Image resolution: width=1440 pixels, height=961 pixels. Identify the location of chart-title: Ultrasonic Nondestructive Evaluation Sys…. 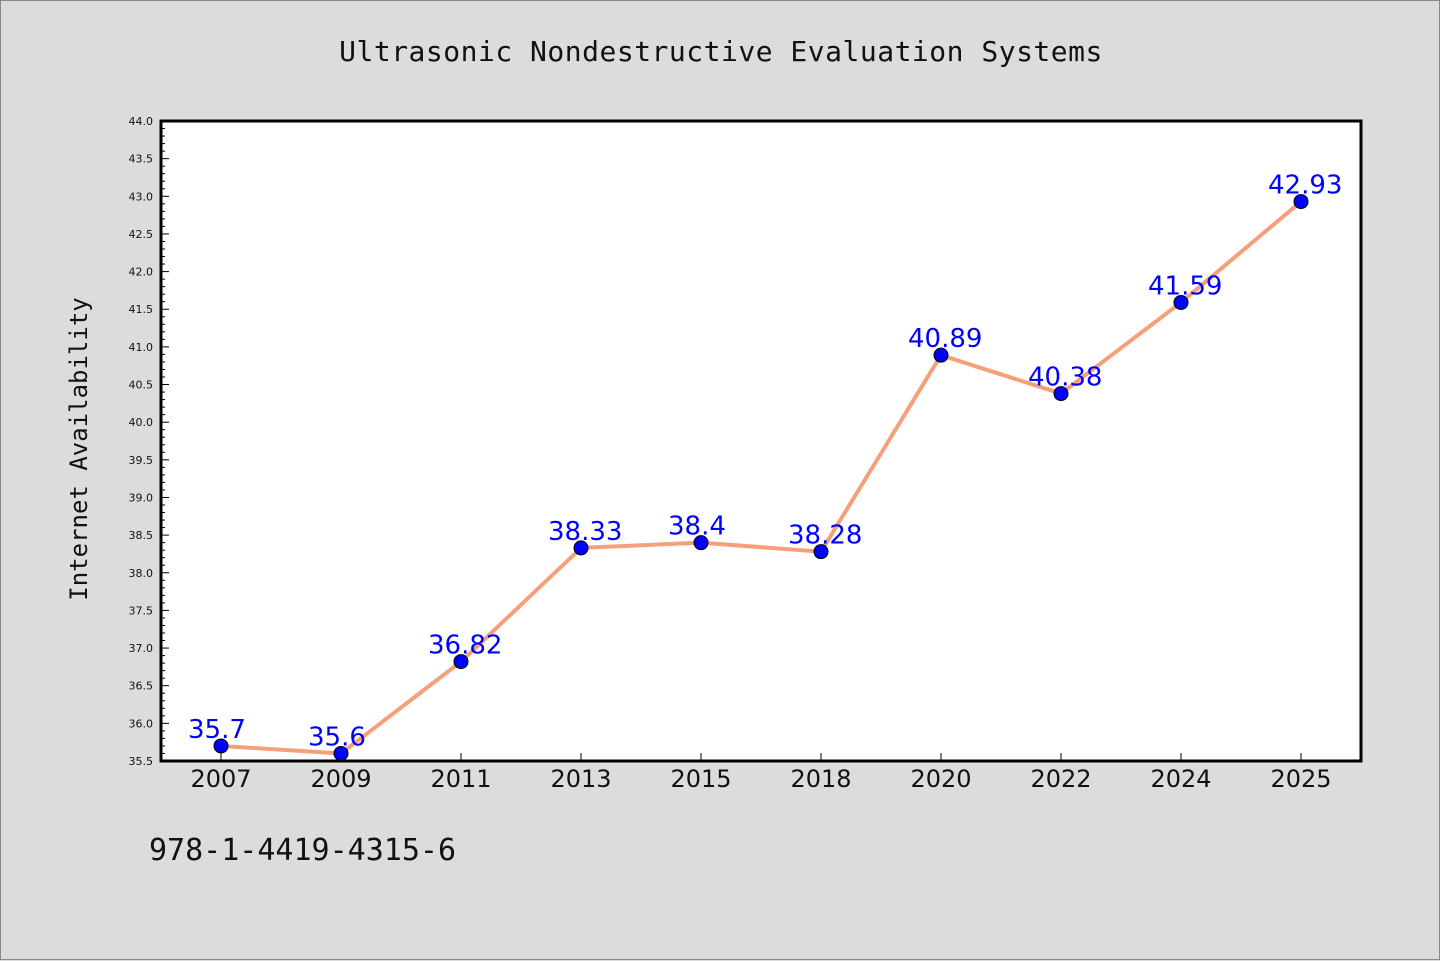
(721, 51).